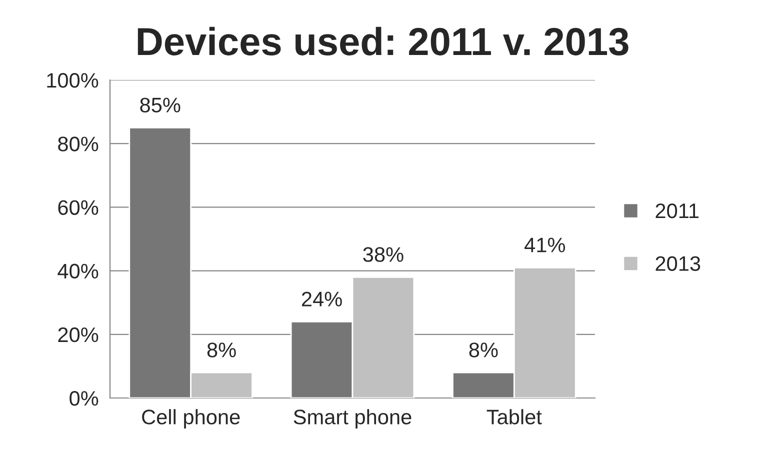 The image size is (765, 459). What do you see at coordinates (191, 419) in the screenshot?
I see `x-tick-label: Cell phone` at bounding box center [191, 419].